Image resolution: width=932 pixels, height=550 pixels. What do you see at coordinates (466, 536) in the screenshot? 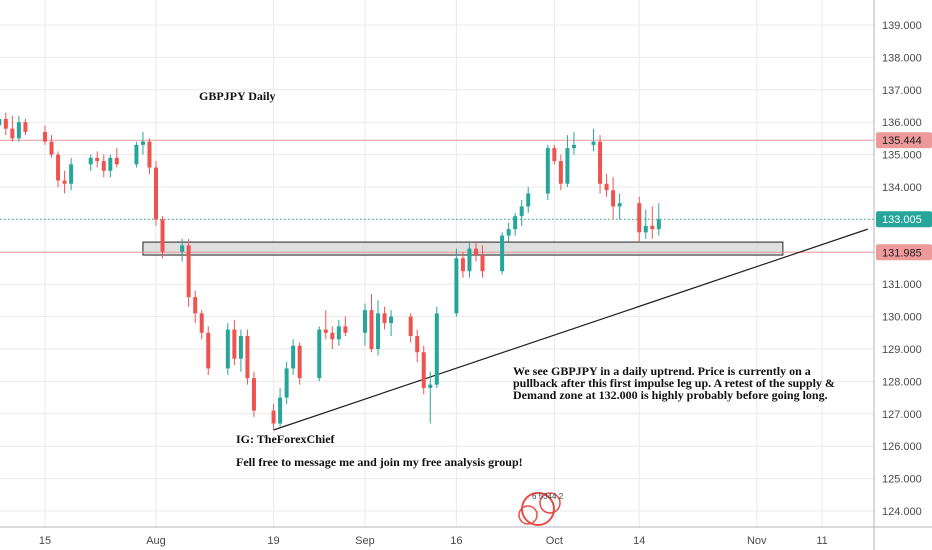
I see `time-axis: 15 Aug 19 Sep 16 Oct 14 Nov 11` at bounding box center [466, 536].